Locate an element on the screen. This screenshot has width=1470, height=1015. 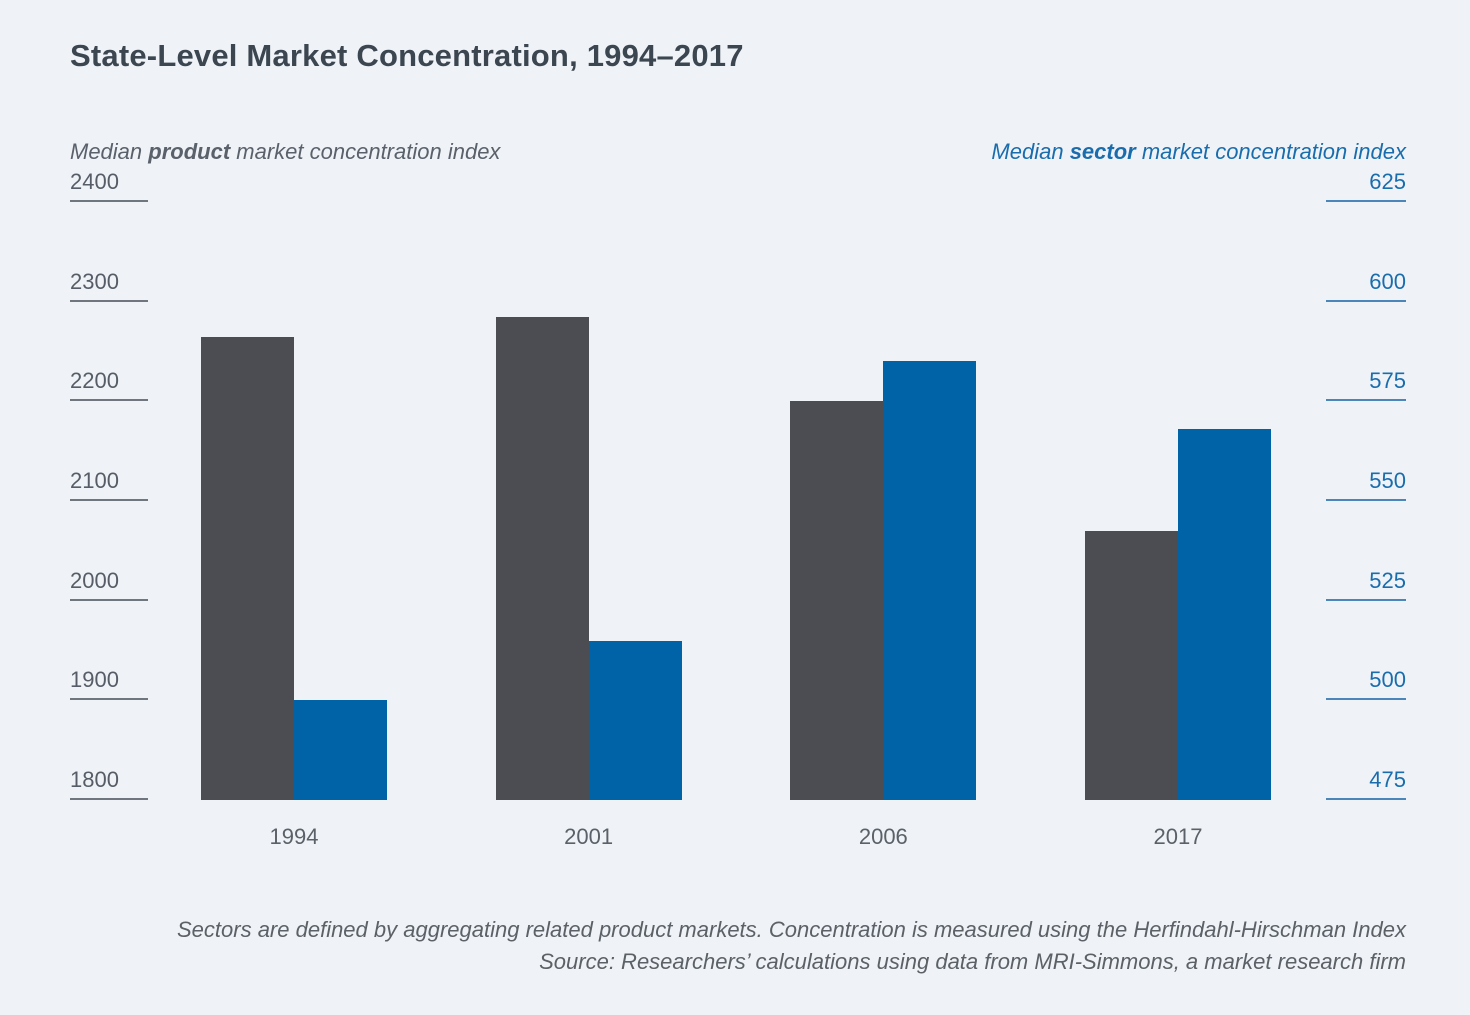
left-axis-tick-label: 2000 is located at coordinates (94, 580).